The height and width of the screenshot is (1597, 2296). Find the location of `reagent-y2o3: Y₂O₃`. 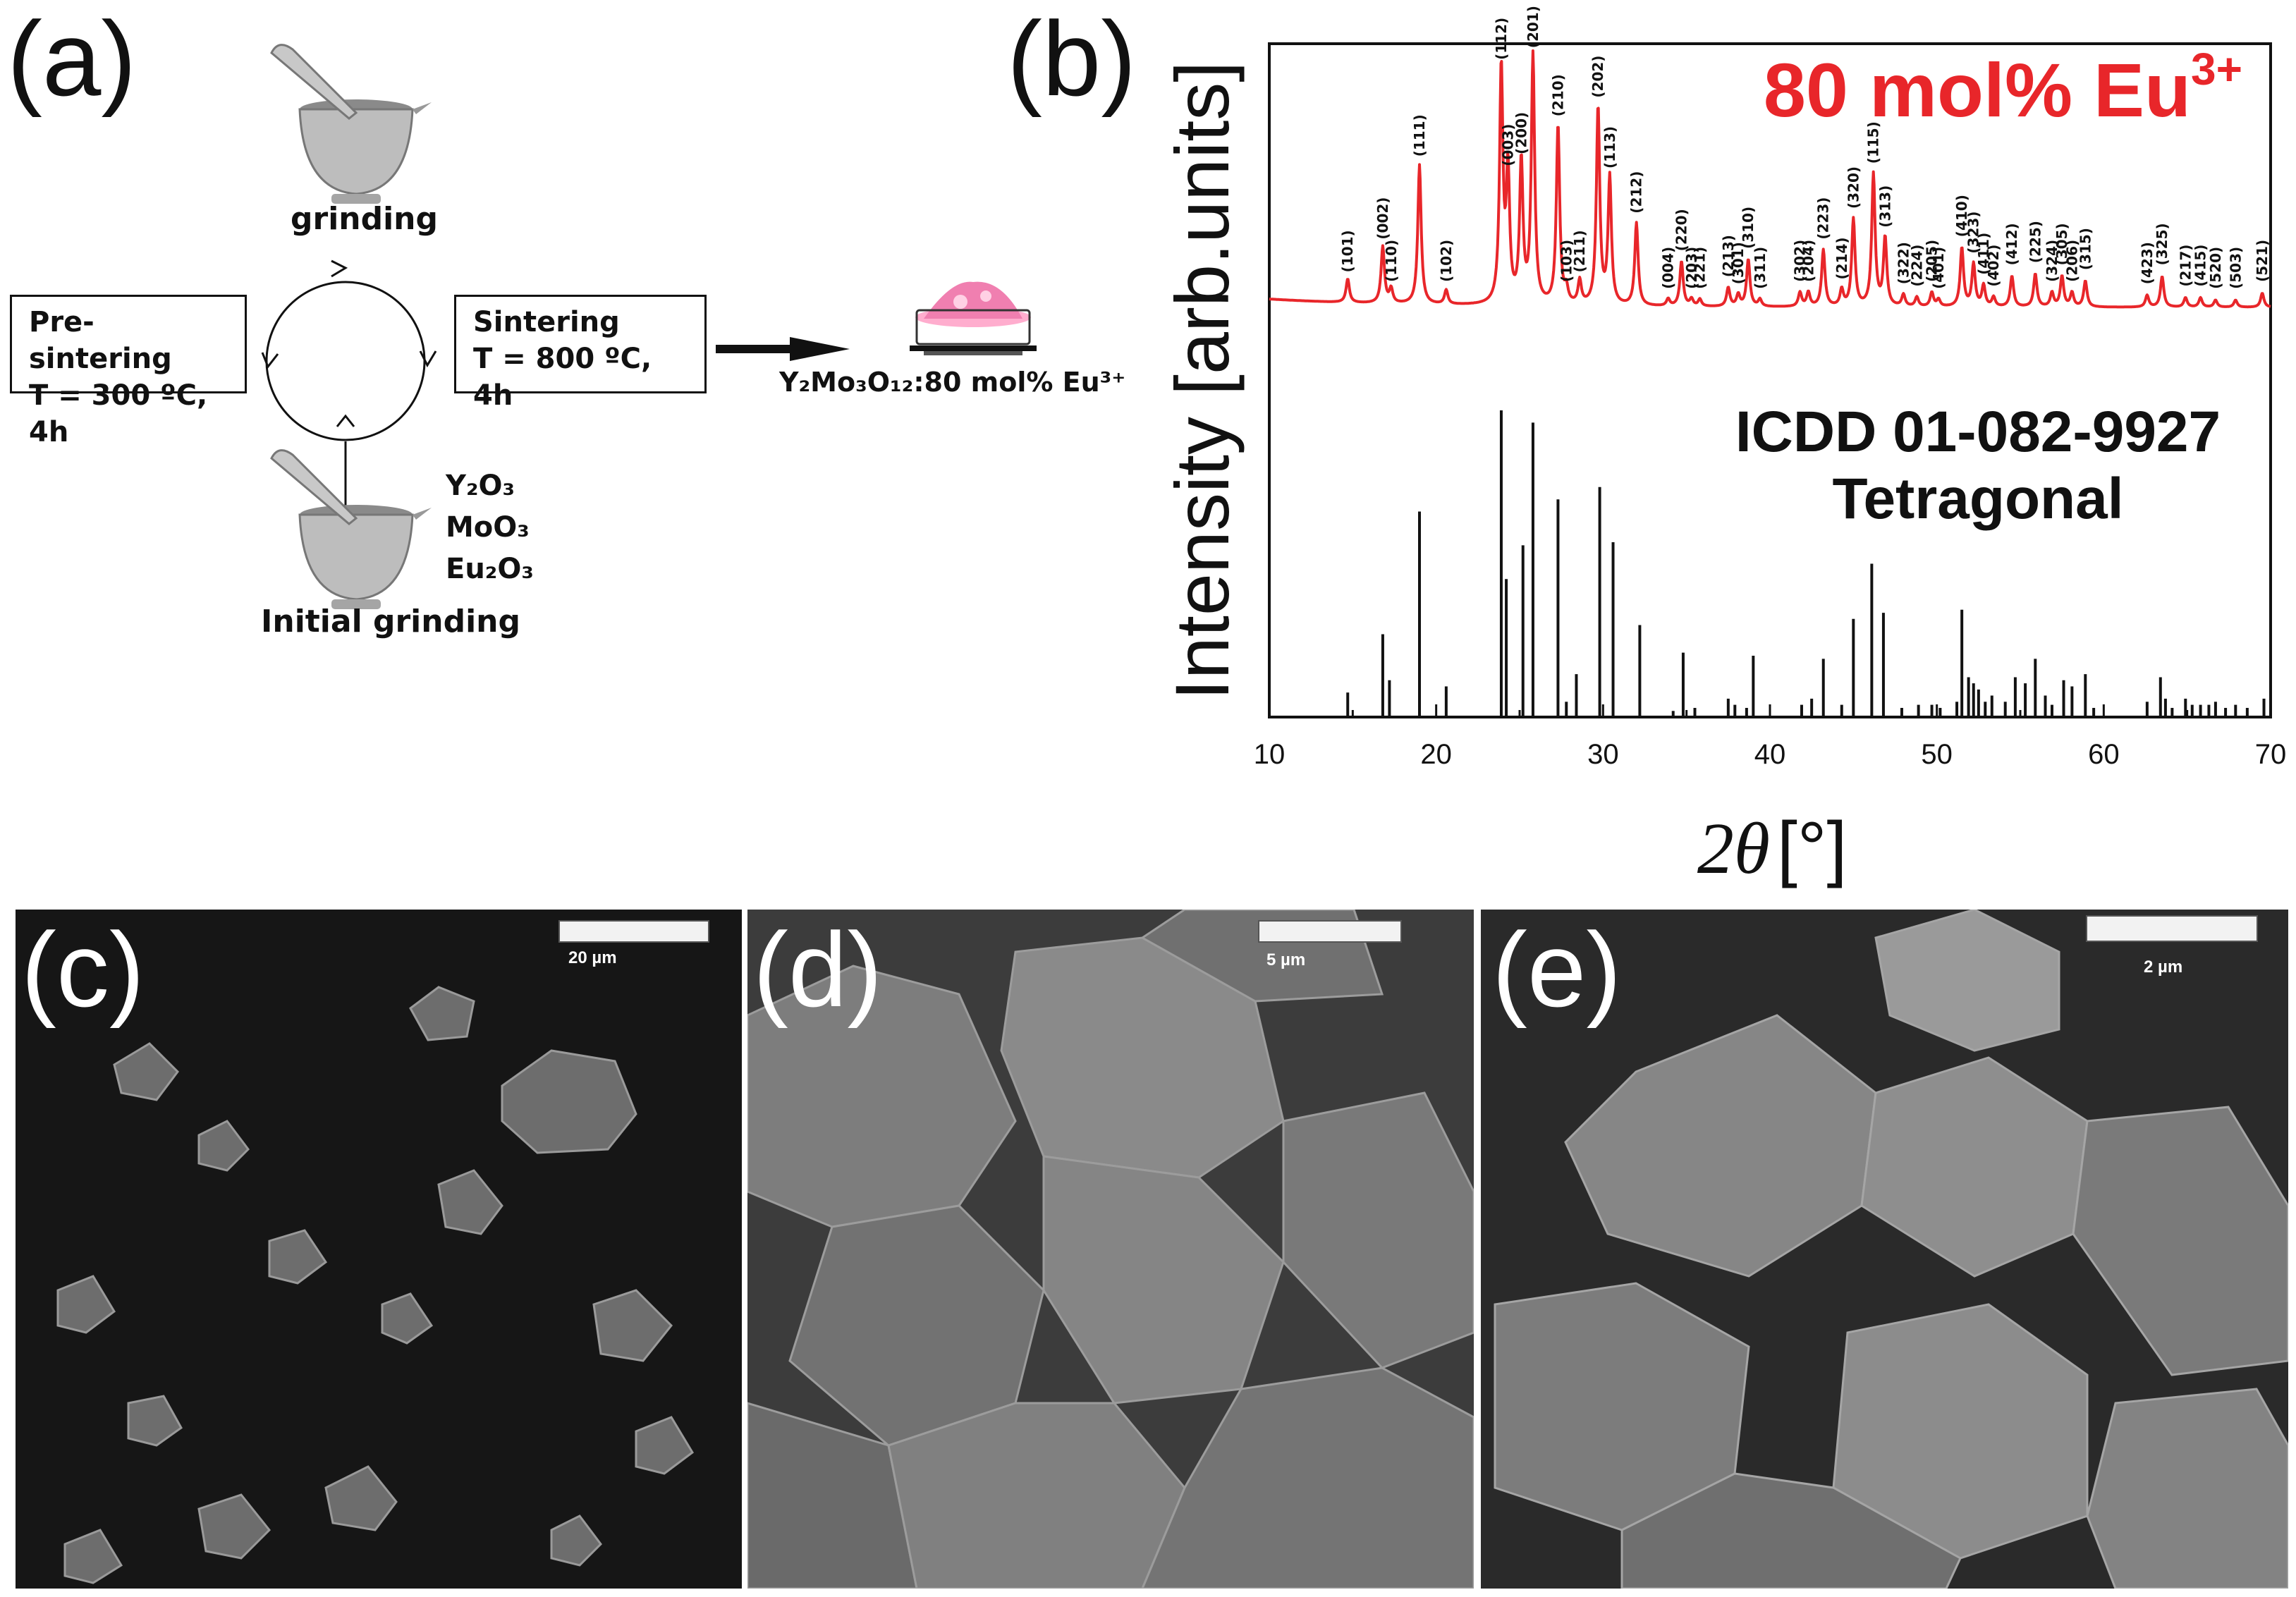

reagent-y2o3: Y₂O₃ is located at coordinates (480, 486).